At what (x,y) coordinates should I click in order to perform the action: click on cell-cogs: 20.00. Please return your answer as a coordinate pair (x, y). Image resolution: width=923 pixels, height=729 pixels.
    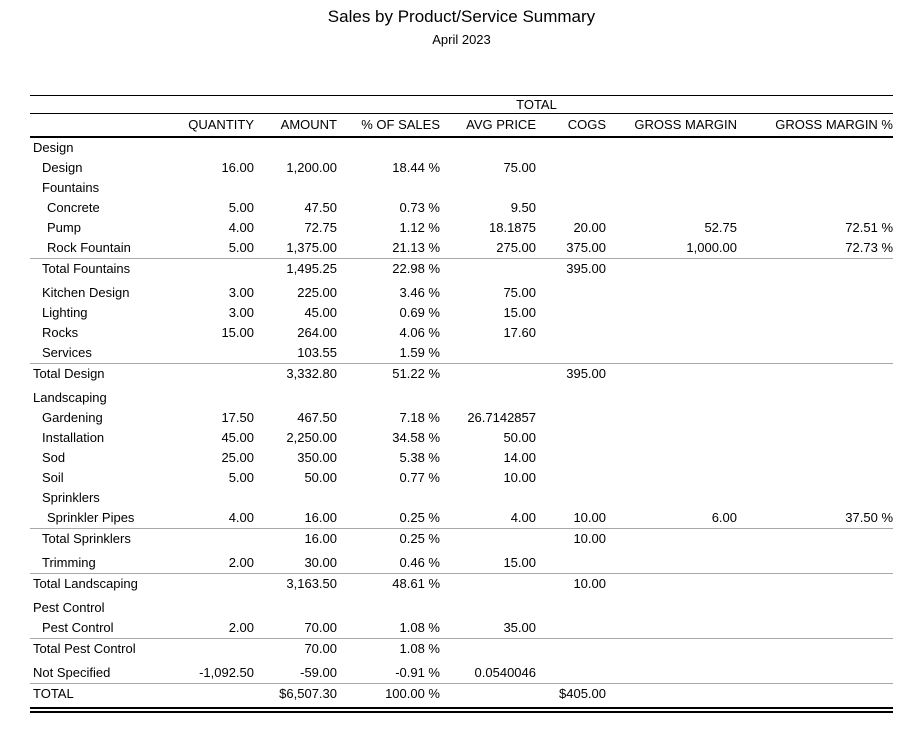
    Looking at the image, I should click on (589, 227).